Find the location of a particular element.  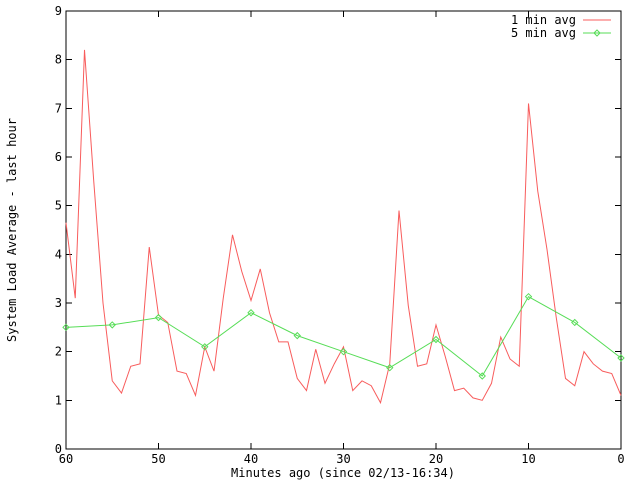

y-tick-label: 0 is located at coordinates (58, 449).